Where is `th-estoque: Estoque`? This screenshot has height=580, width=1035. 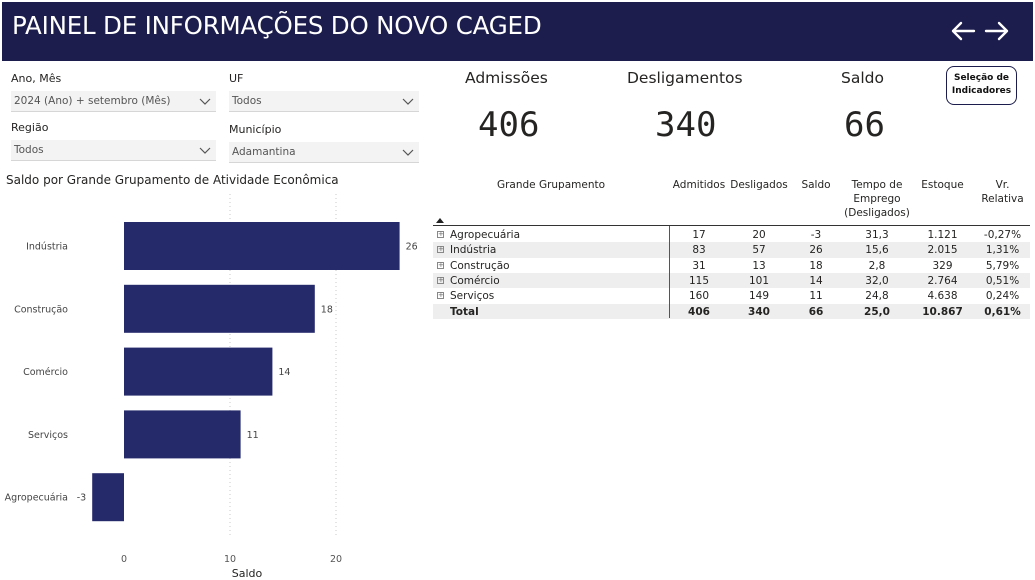 th-estoque: Estoque is located at coordinates (942, 185).